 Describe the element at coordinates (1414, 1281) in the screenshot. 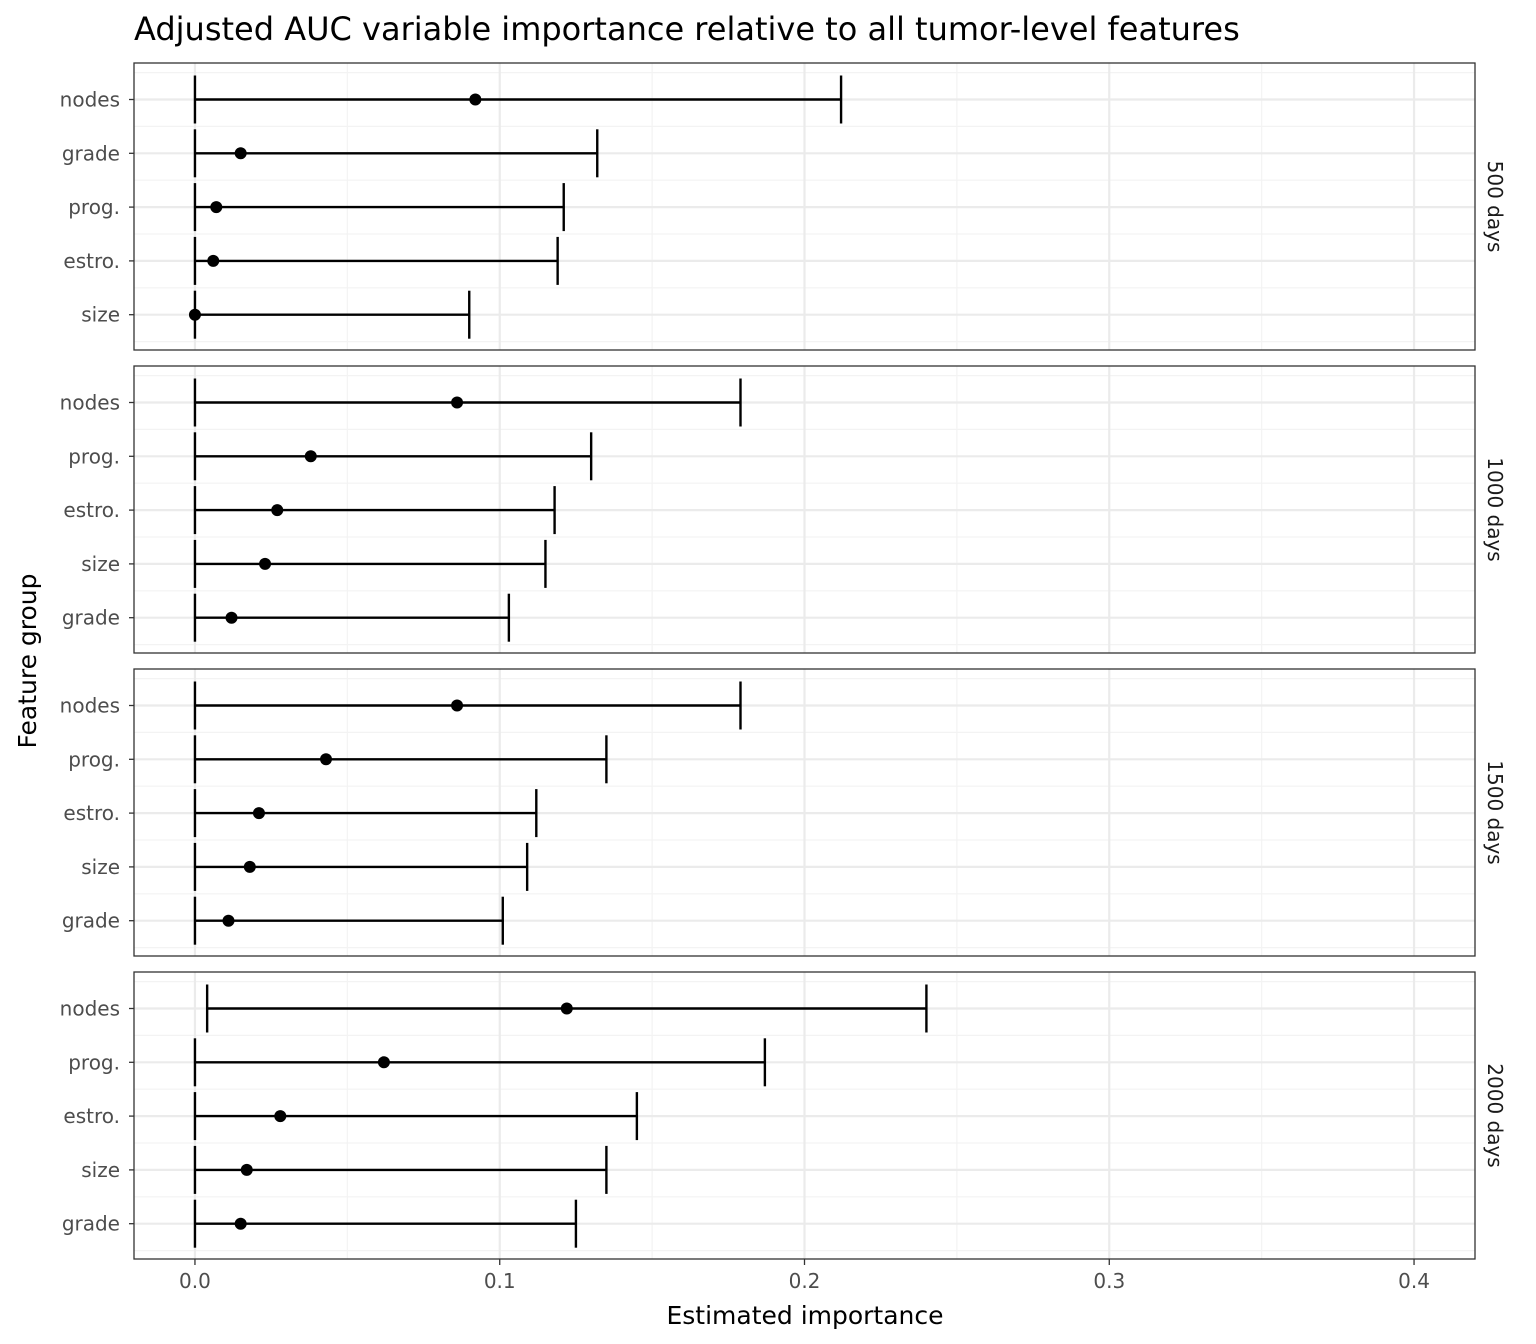

I see `x-tick-label: 0.4` at that location.